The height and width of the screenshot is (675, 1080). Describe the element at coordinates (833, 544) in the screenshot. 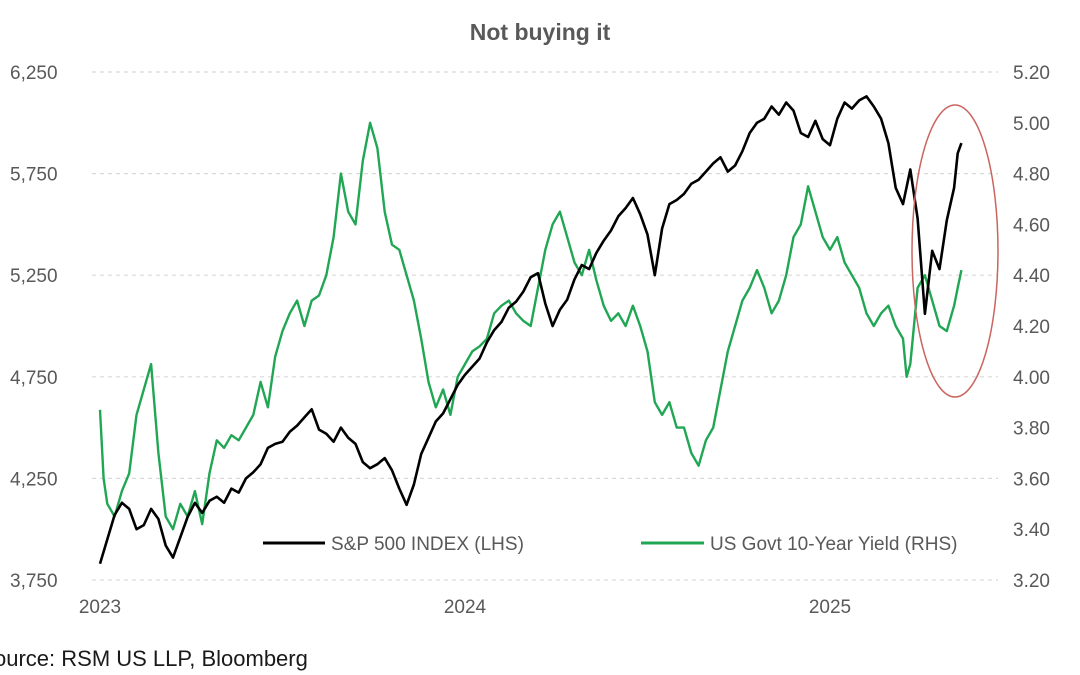

I see `legend-yield-label: US Govt 10-Year Yield (RHS)` at that location.